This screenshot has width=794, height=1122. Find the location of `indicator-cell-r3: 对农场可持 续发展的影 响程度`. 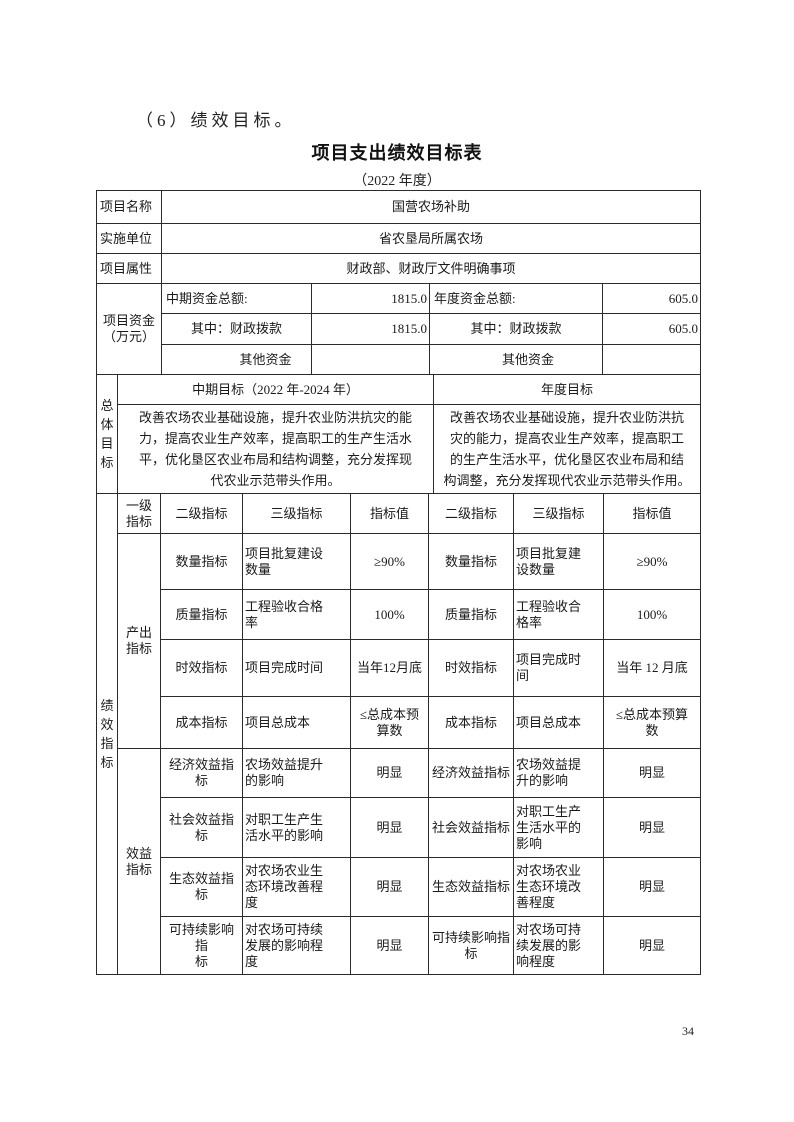

indicator-cell-r3: 对农场可持 续发展的影 响程度 is located at coordinates (559, 946).